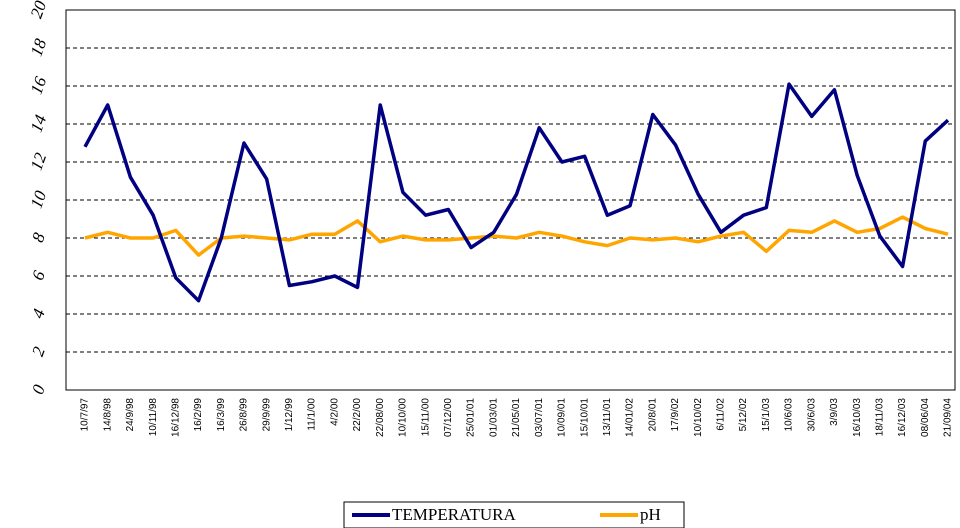 The image size is (960, 528). Describe the element at coordinates (584, 417) in the screenshot. I see `x-tick-label: 15/10/01` at that location.